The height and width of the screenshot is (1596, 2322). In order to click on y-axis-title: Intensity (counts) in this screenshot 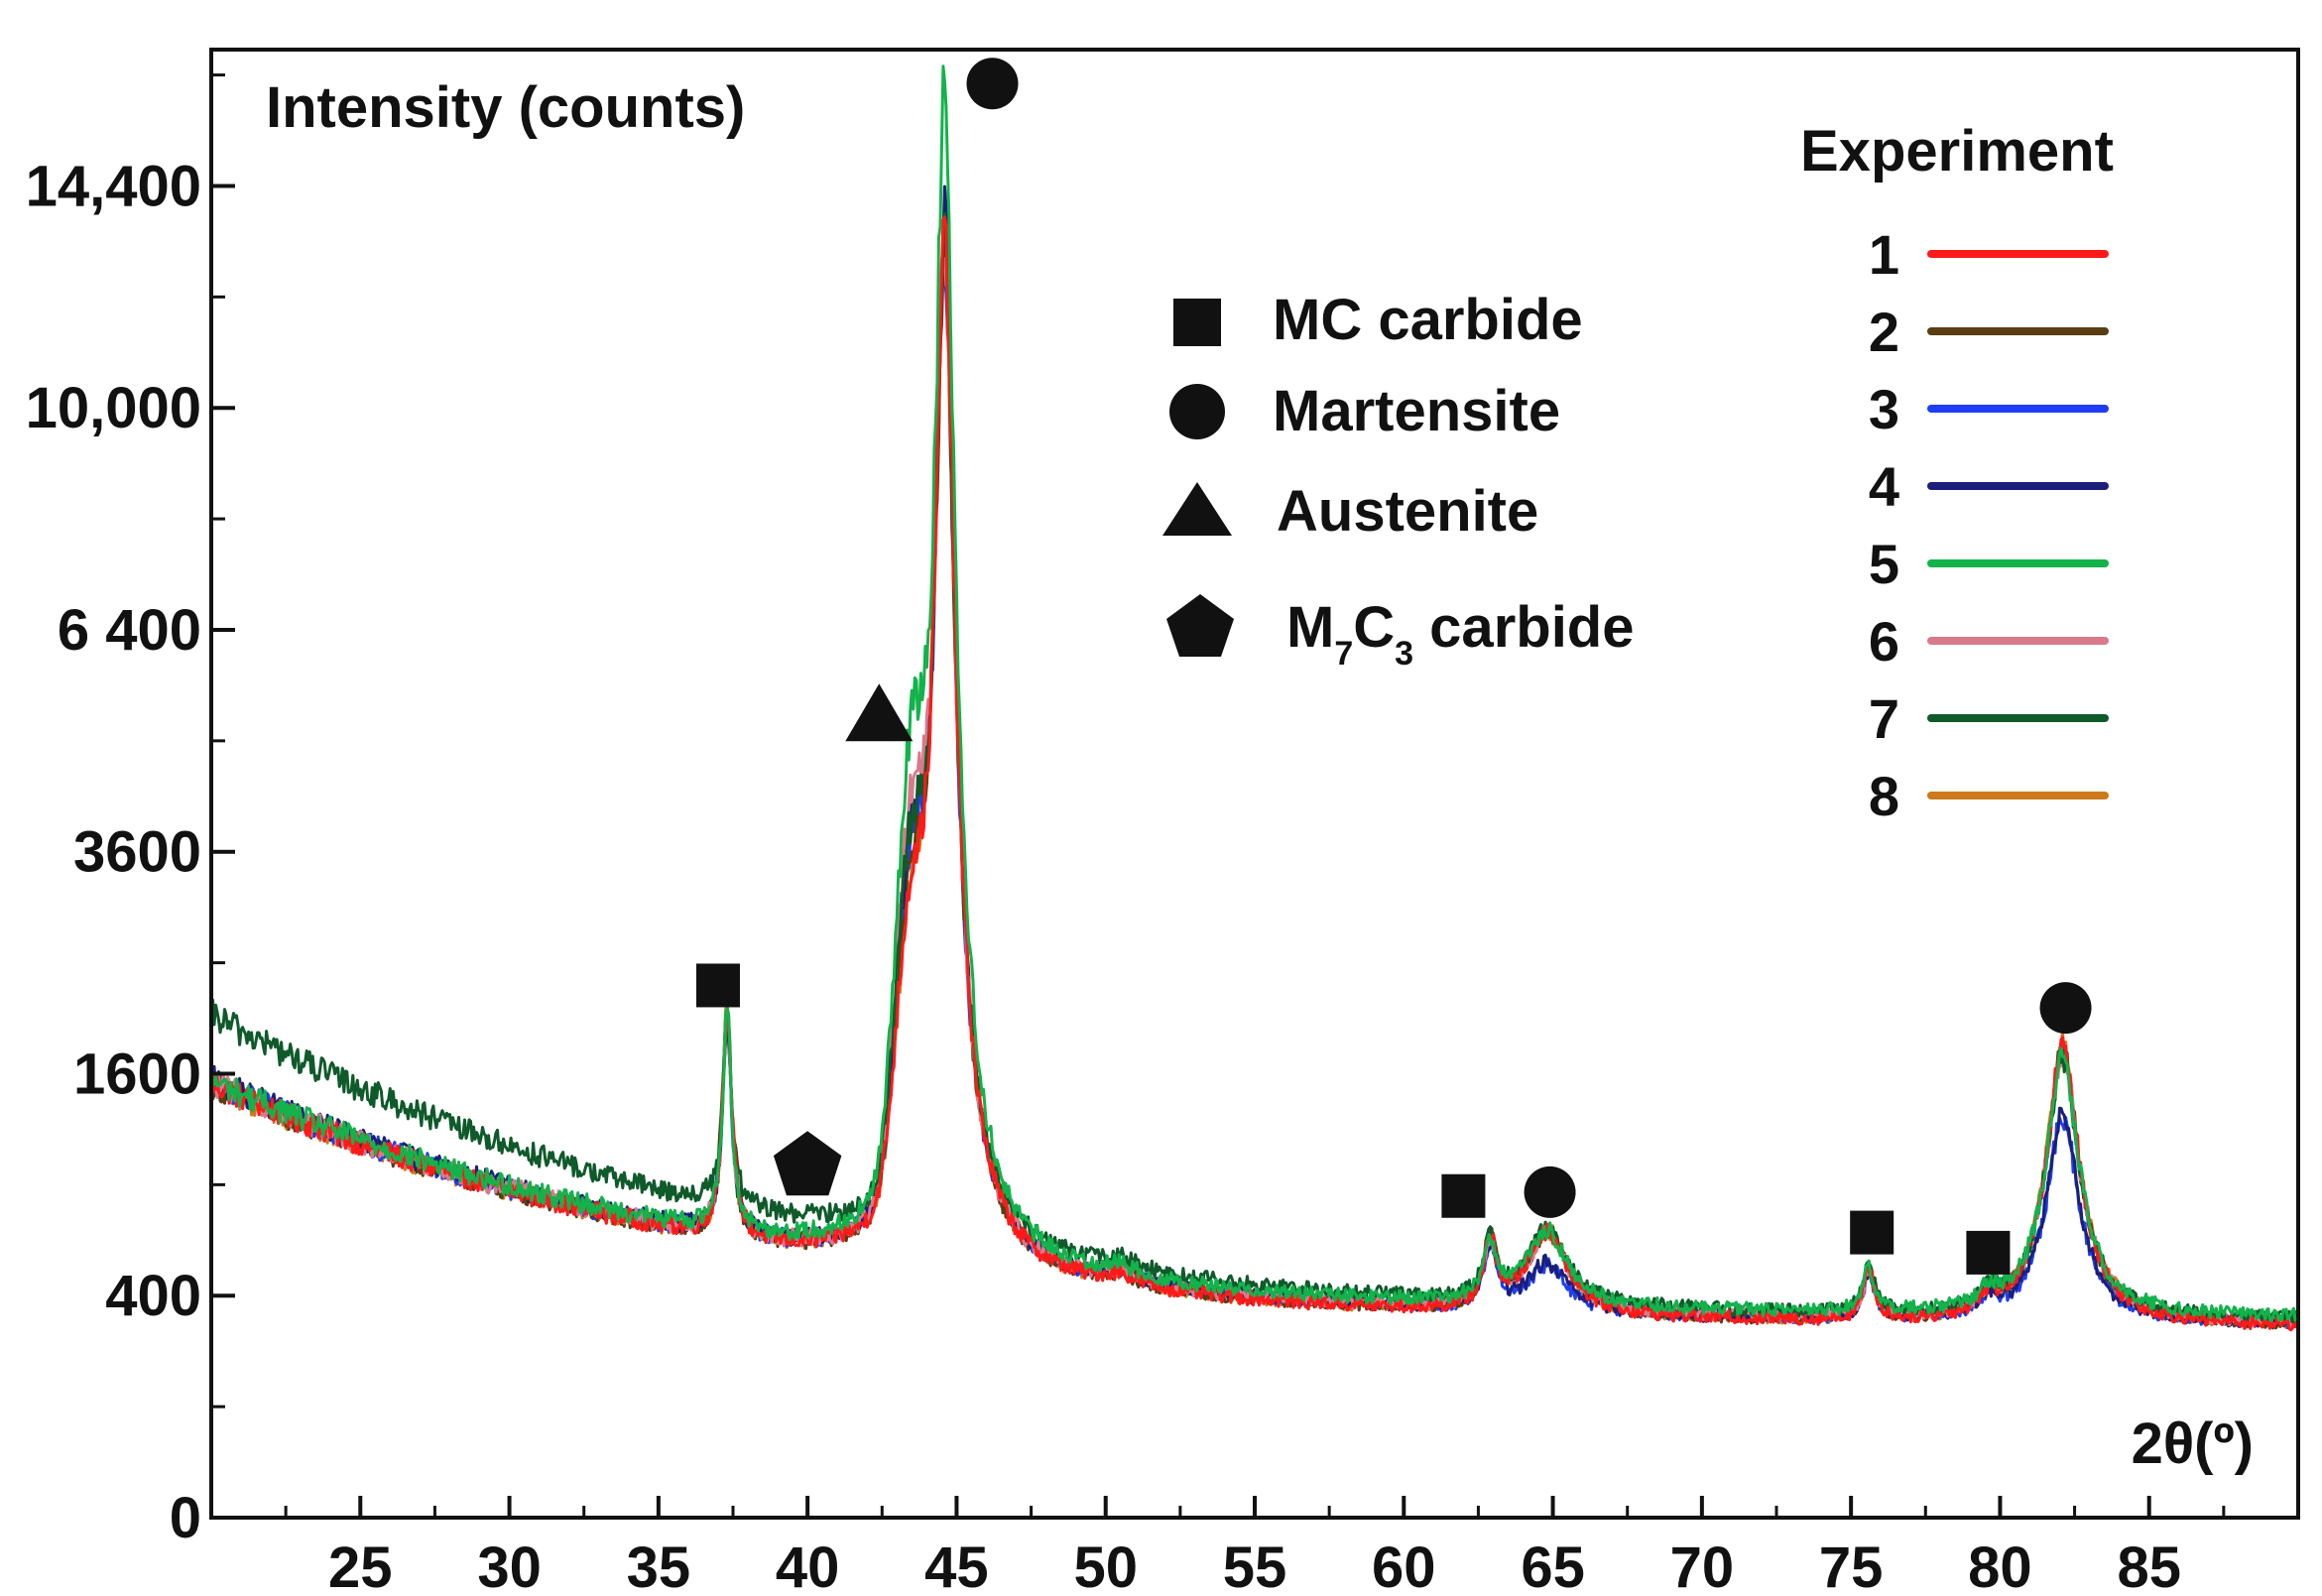, I will do `click(505, 107)`.